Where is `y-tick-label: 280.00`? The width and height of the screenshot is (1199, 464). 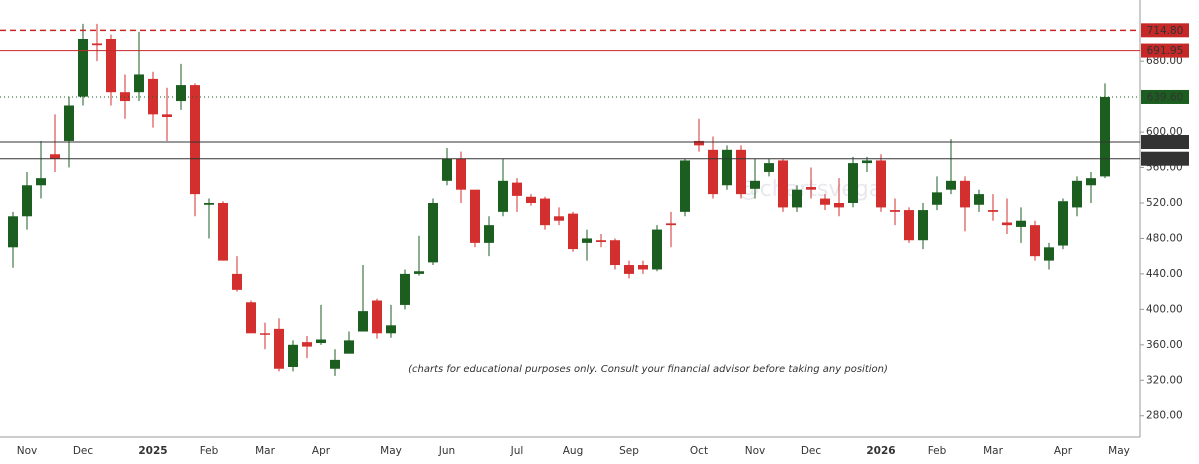 y-tick-label: 280.00 is located at coordinates (1164, 416).